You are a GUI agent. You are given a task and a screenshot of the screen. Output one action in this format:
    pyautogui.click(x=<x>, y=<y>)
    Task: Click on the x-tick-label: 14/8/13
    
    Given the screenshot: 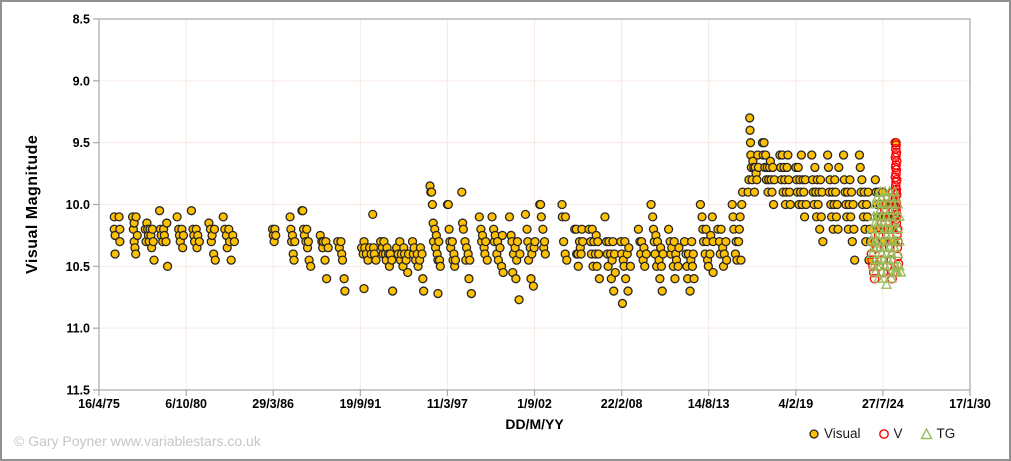 What is the action you would take?
    pyautogui.click(x=709, y=404)
    